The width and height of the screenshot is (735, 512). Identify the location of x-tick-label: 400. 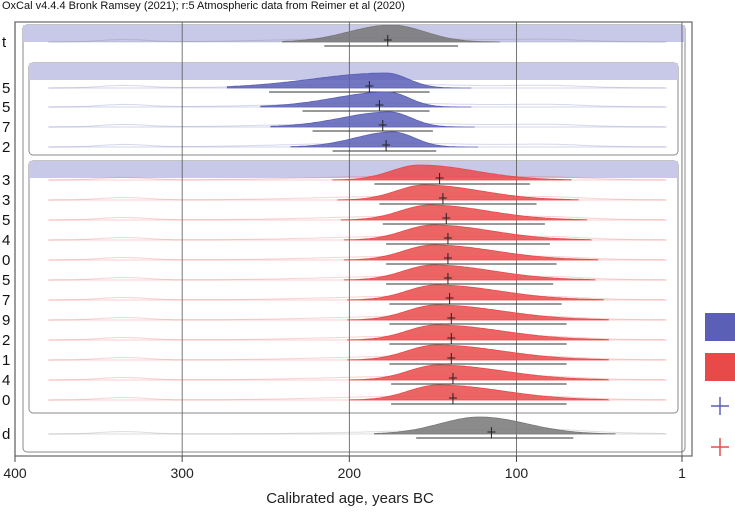
(15, 473).